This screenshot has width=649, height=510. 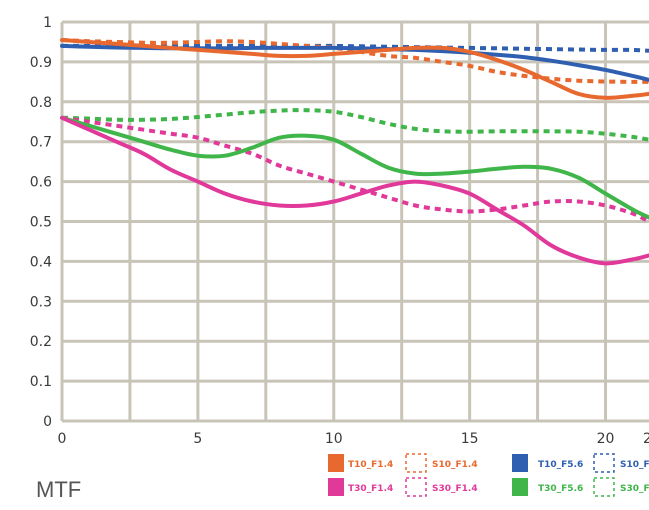 I want to click on y-tick-label: 0.2, so click(x=41, y=342).